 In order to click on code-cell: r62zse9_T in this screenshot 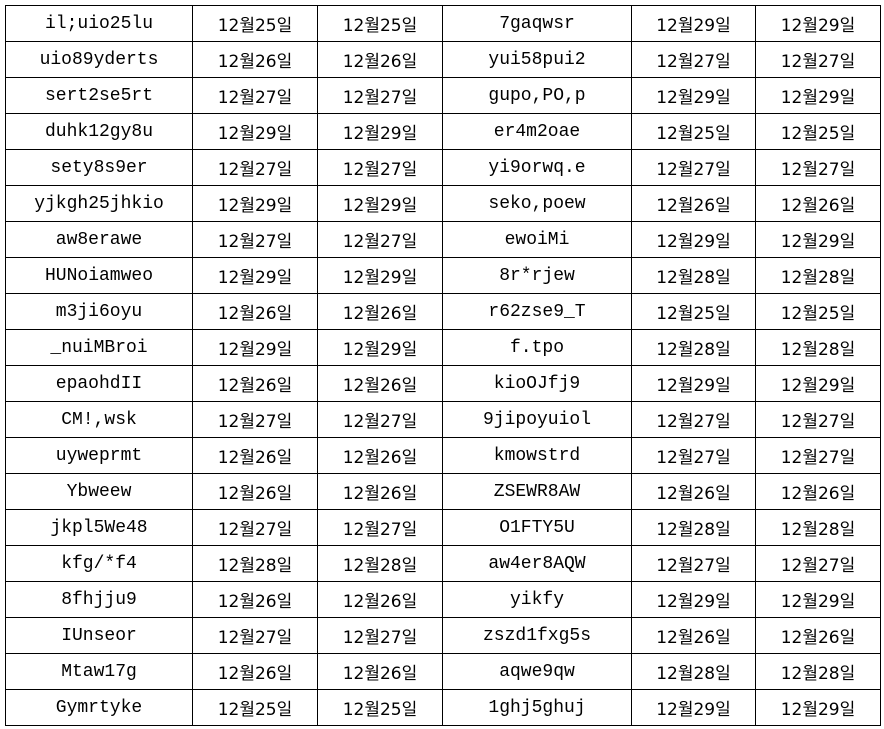, I will do `click(537, 311)`.